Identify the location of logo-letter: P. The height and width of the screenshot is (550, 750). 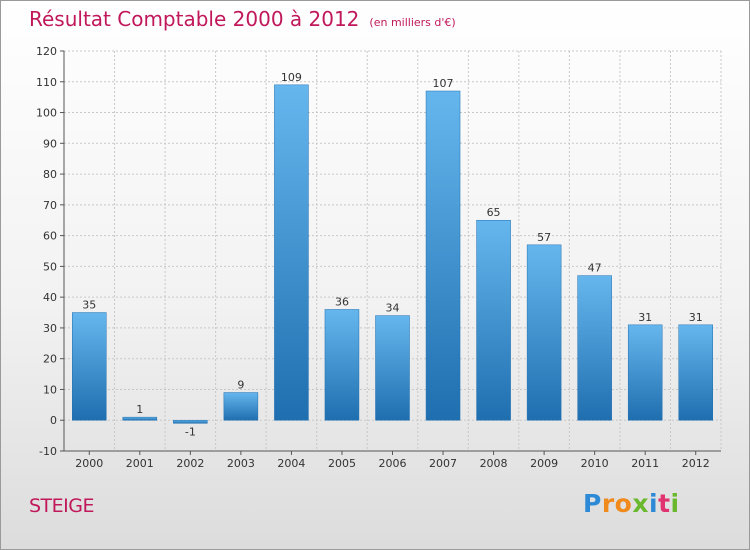
(592, 503).